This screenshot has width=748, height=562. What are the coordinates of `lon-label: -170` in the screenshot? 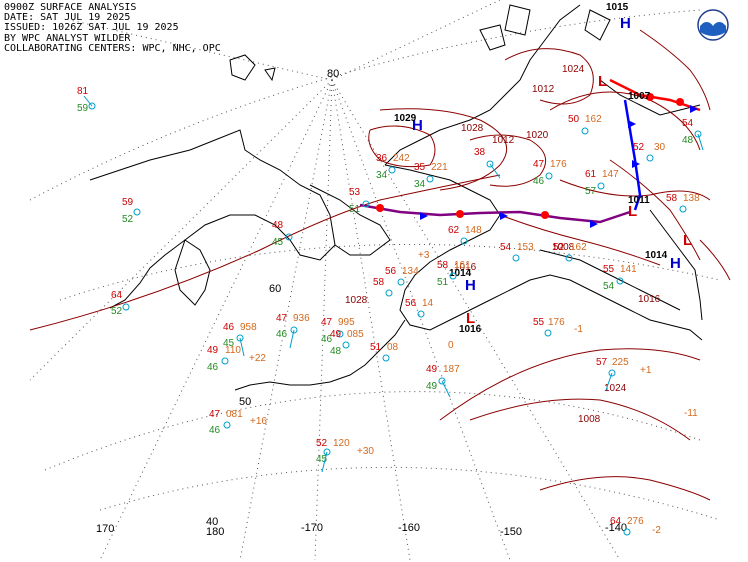 It's located at (312, 528).